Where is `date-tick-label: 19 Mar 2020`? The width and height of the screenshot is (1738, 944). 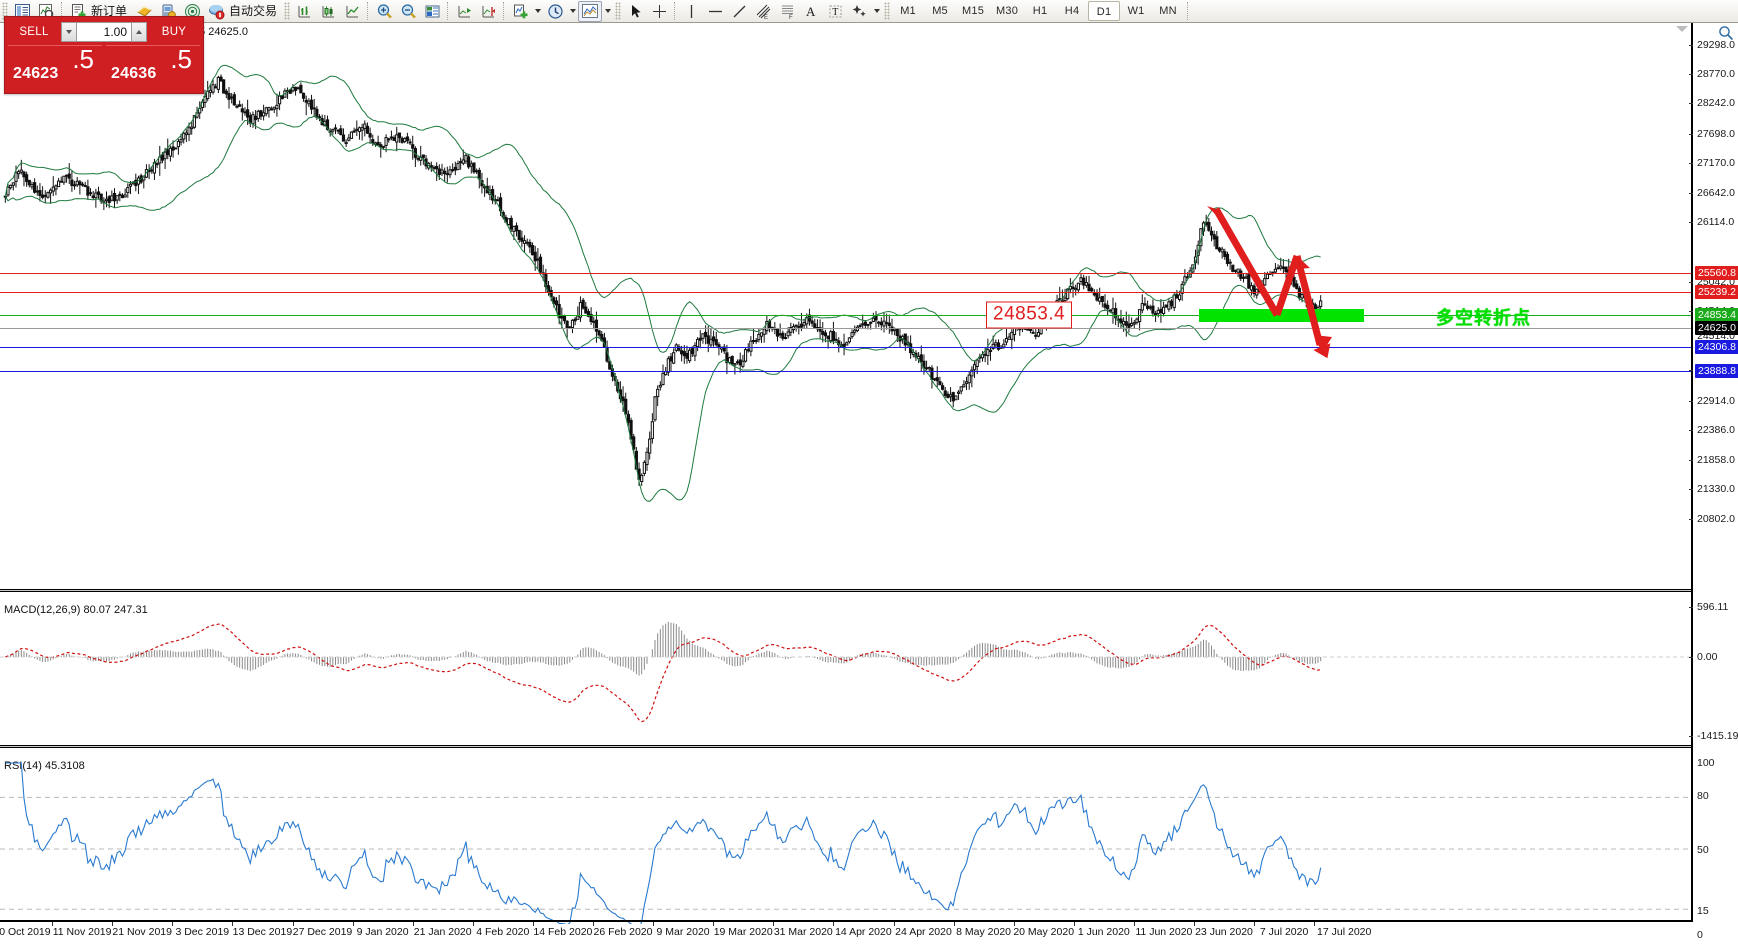 date-tick-label: 19 Mar 2020 is located at coordinates (743, 932).